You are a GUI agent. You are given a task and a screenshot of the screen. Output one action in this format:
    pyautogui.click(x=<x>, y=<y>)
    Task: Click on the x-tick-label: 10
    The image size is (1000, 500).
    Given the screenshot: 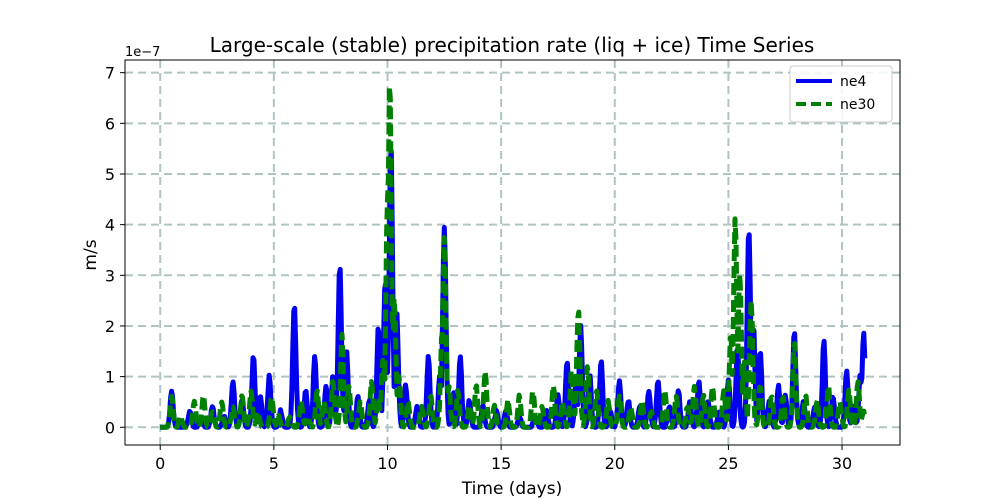 What is the action you would take?
    pyautogui.click(x=387, y=463)
    